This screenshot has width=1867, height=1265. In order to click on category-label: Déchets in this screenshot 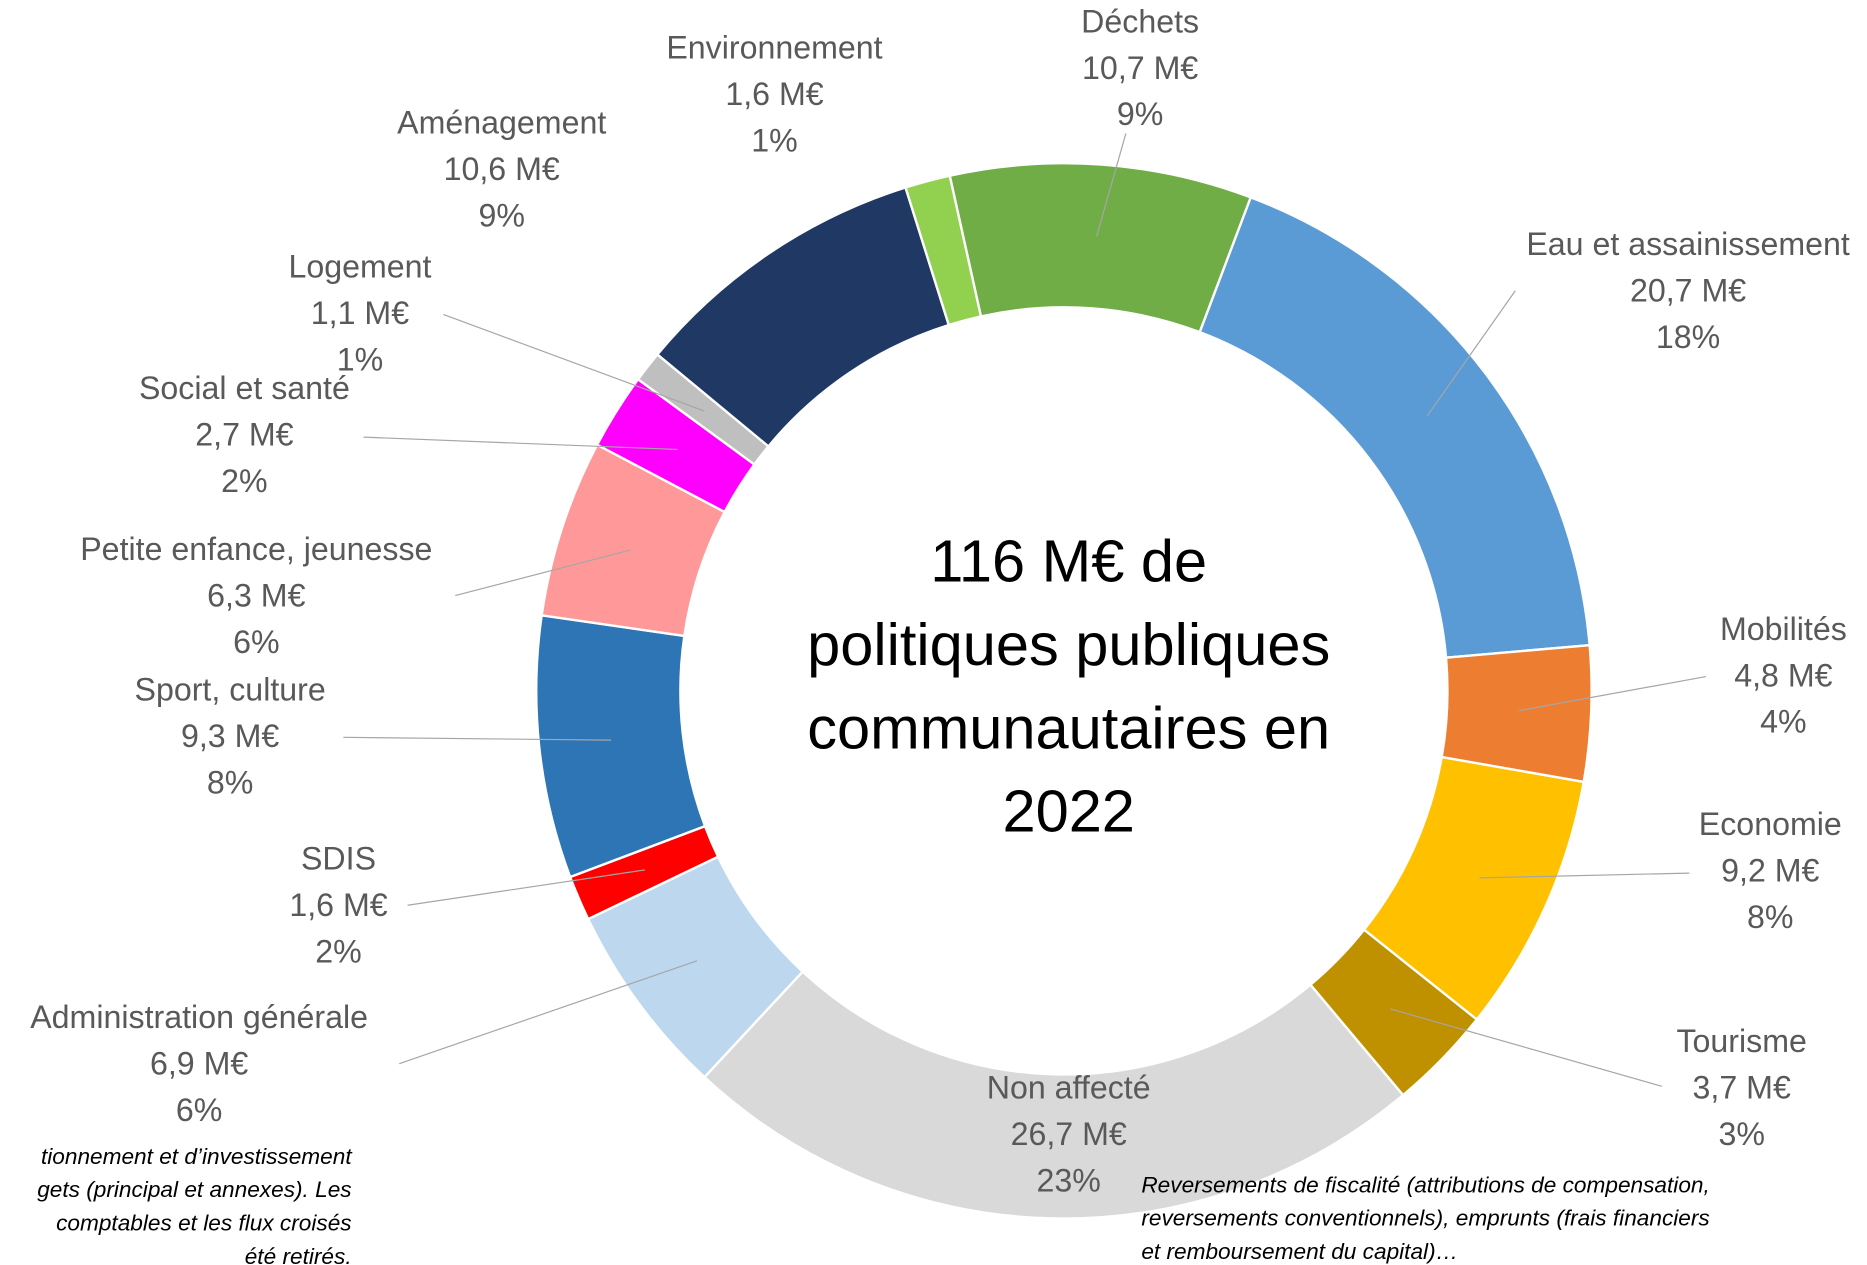, I will do `click(1140, 21)`.